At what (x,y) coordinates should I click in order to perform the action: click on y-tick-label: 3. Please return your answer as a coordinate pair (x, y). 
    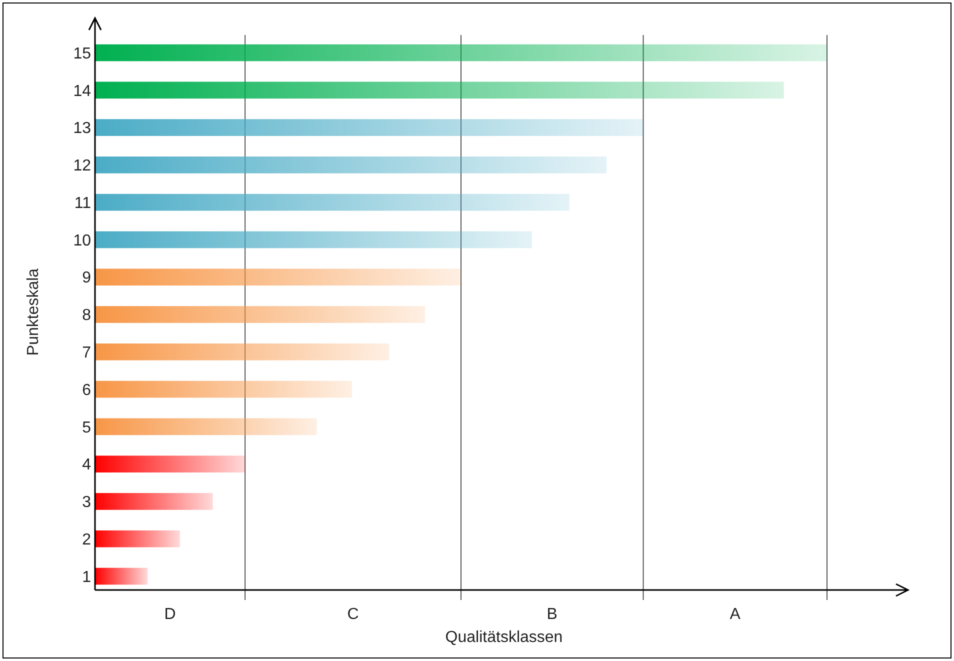
    Looking at the image, I should click on (87, 503).